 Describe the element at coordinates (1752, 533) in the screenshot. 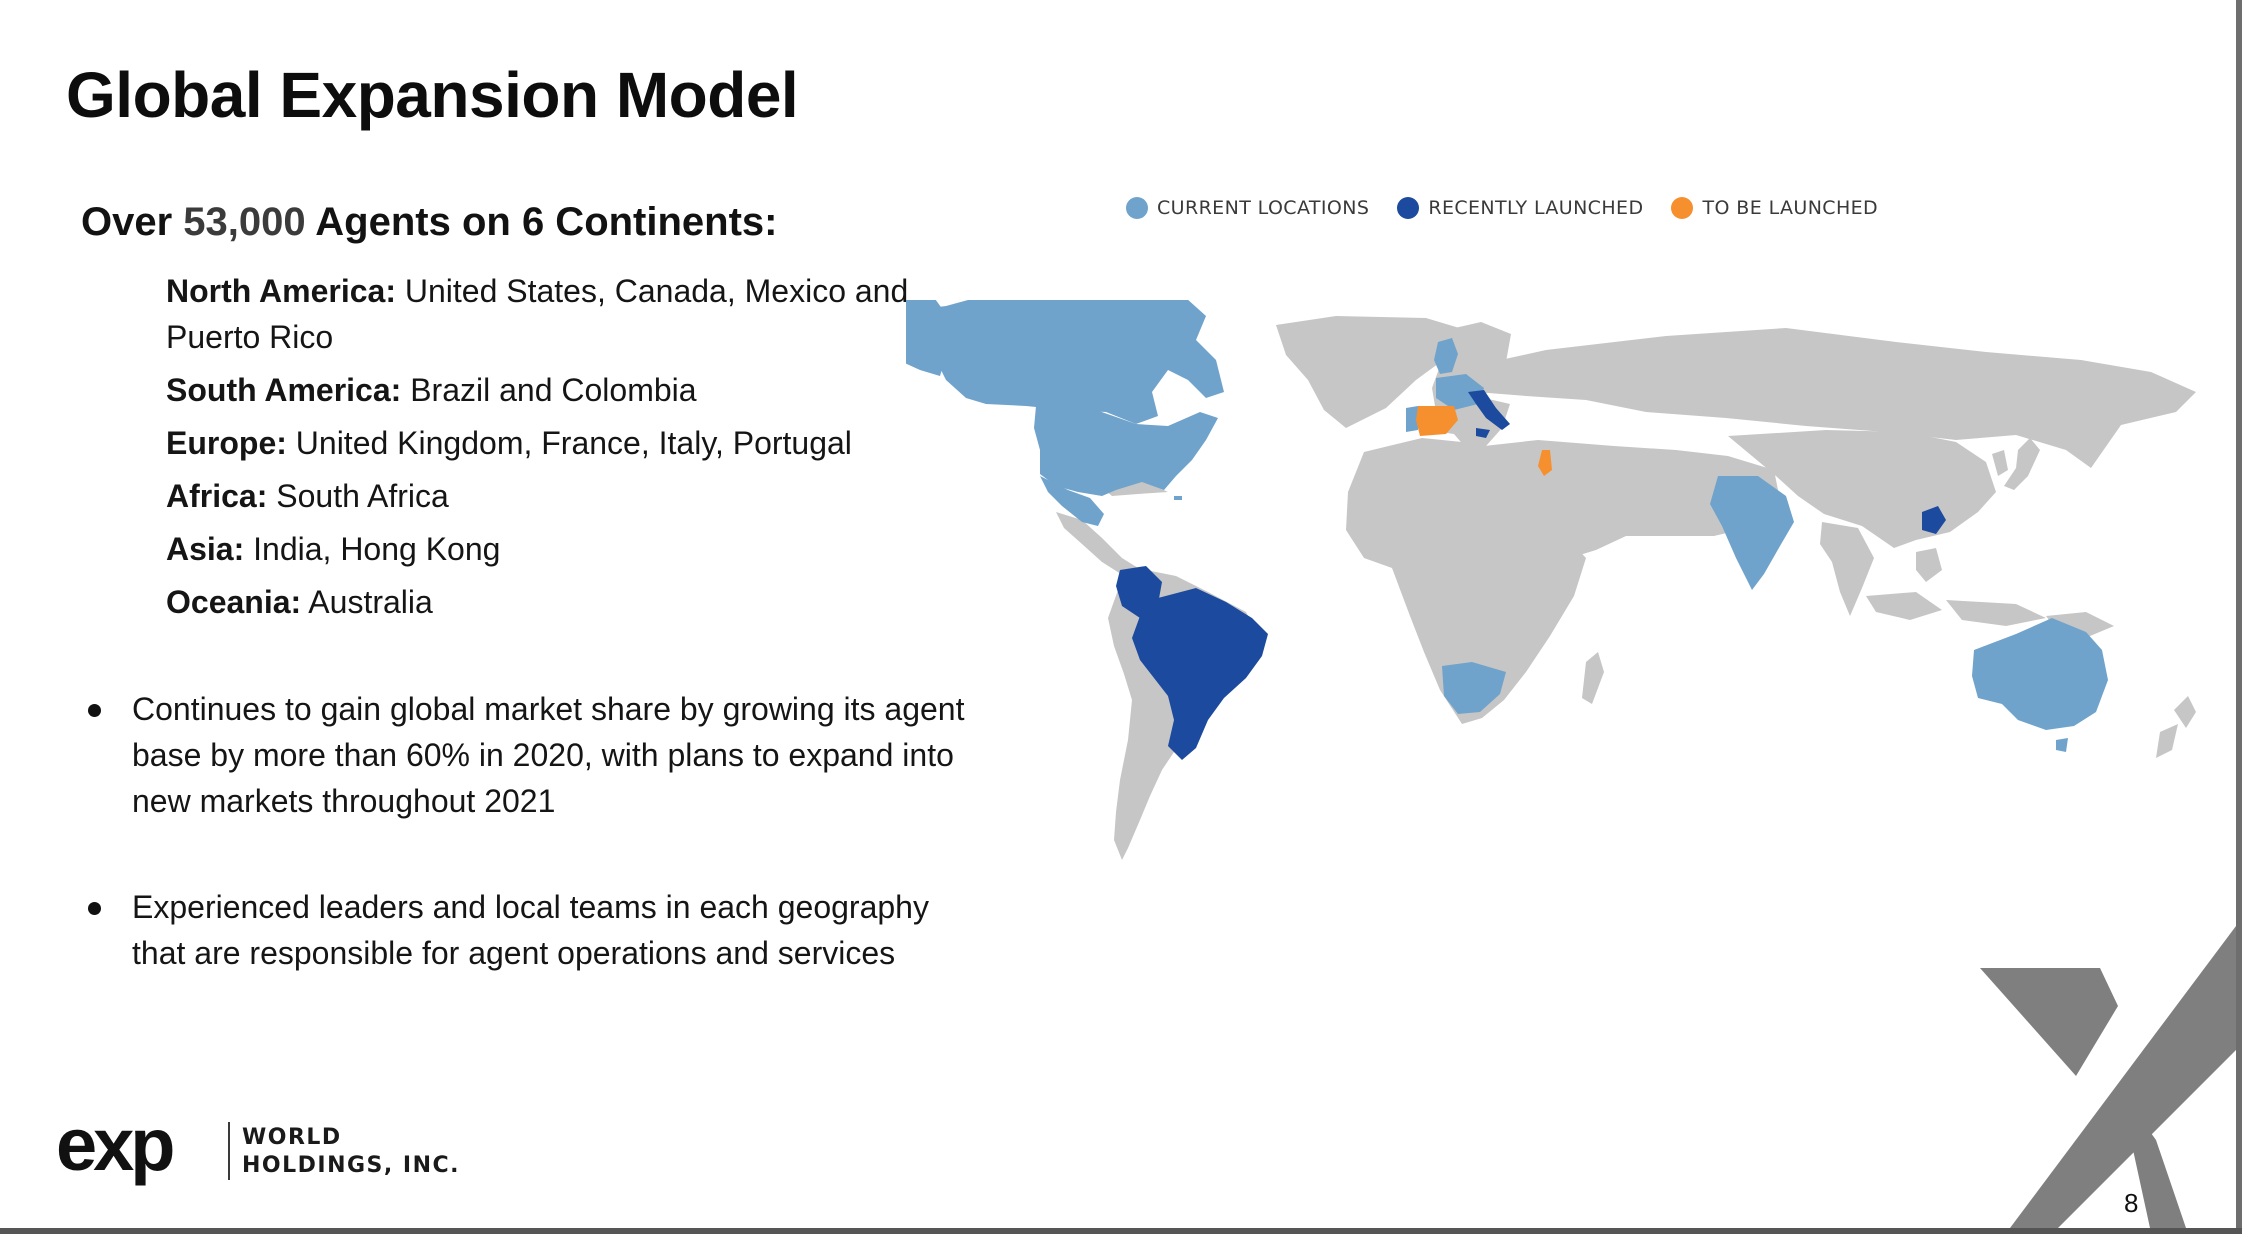

I see `country-india` at that location.